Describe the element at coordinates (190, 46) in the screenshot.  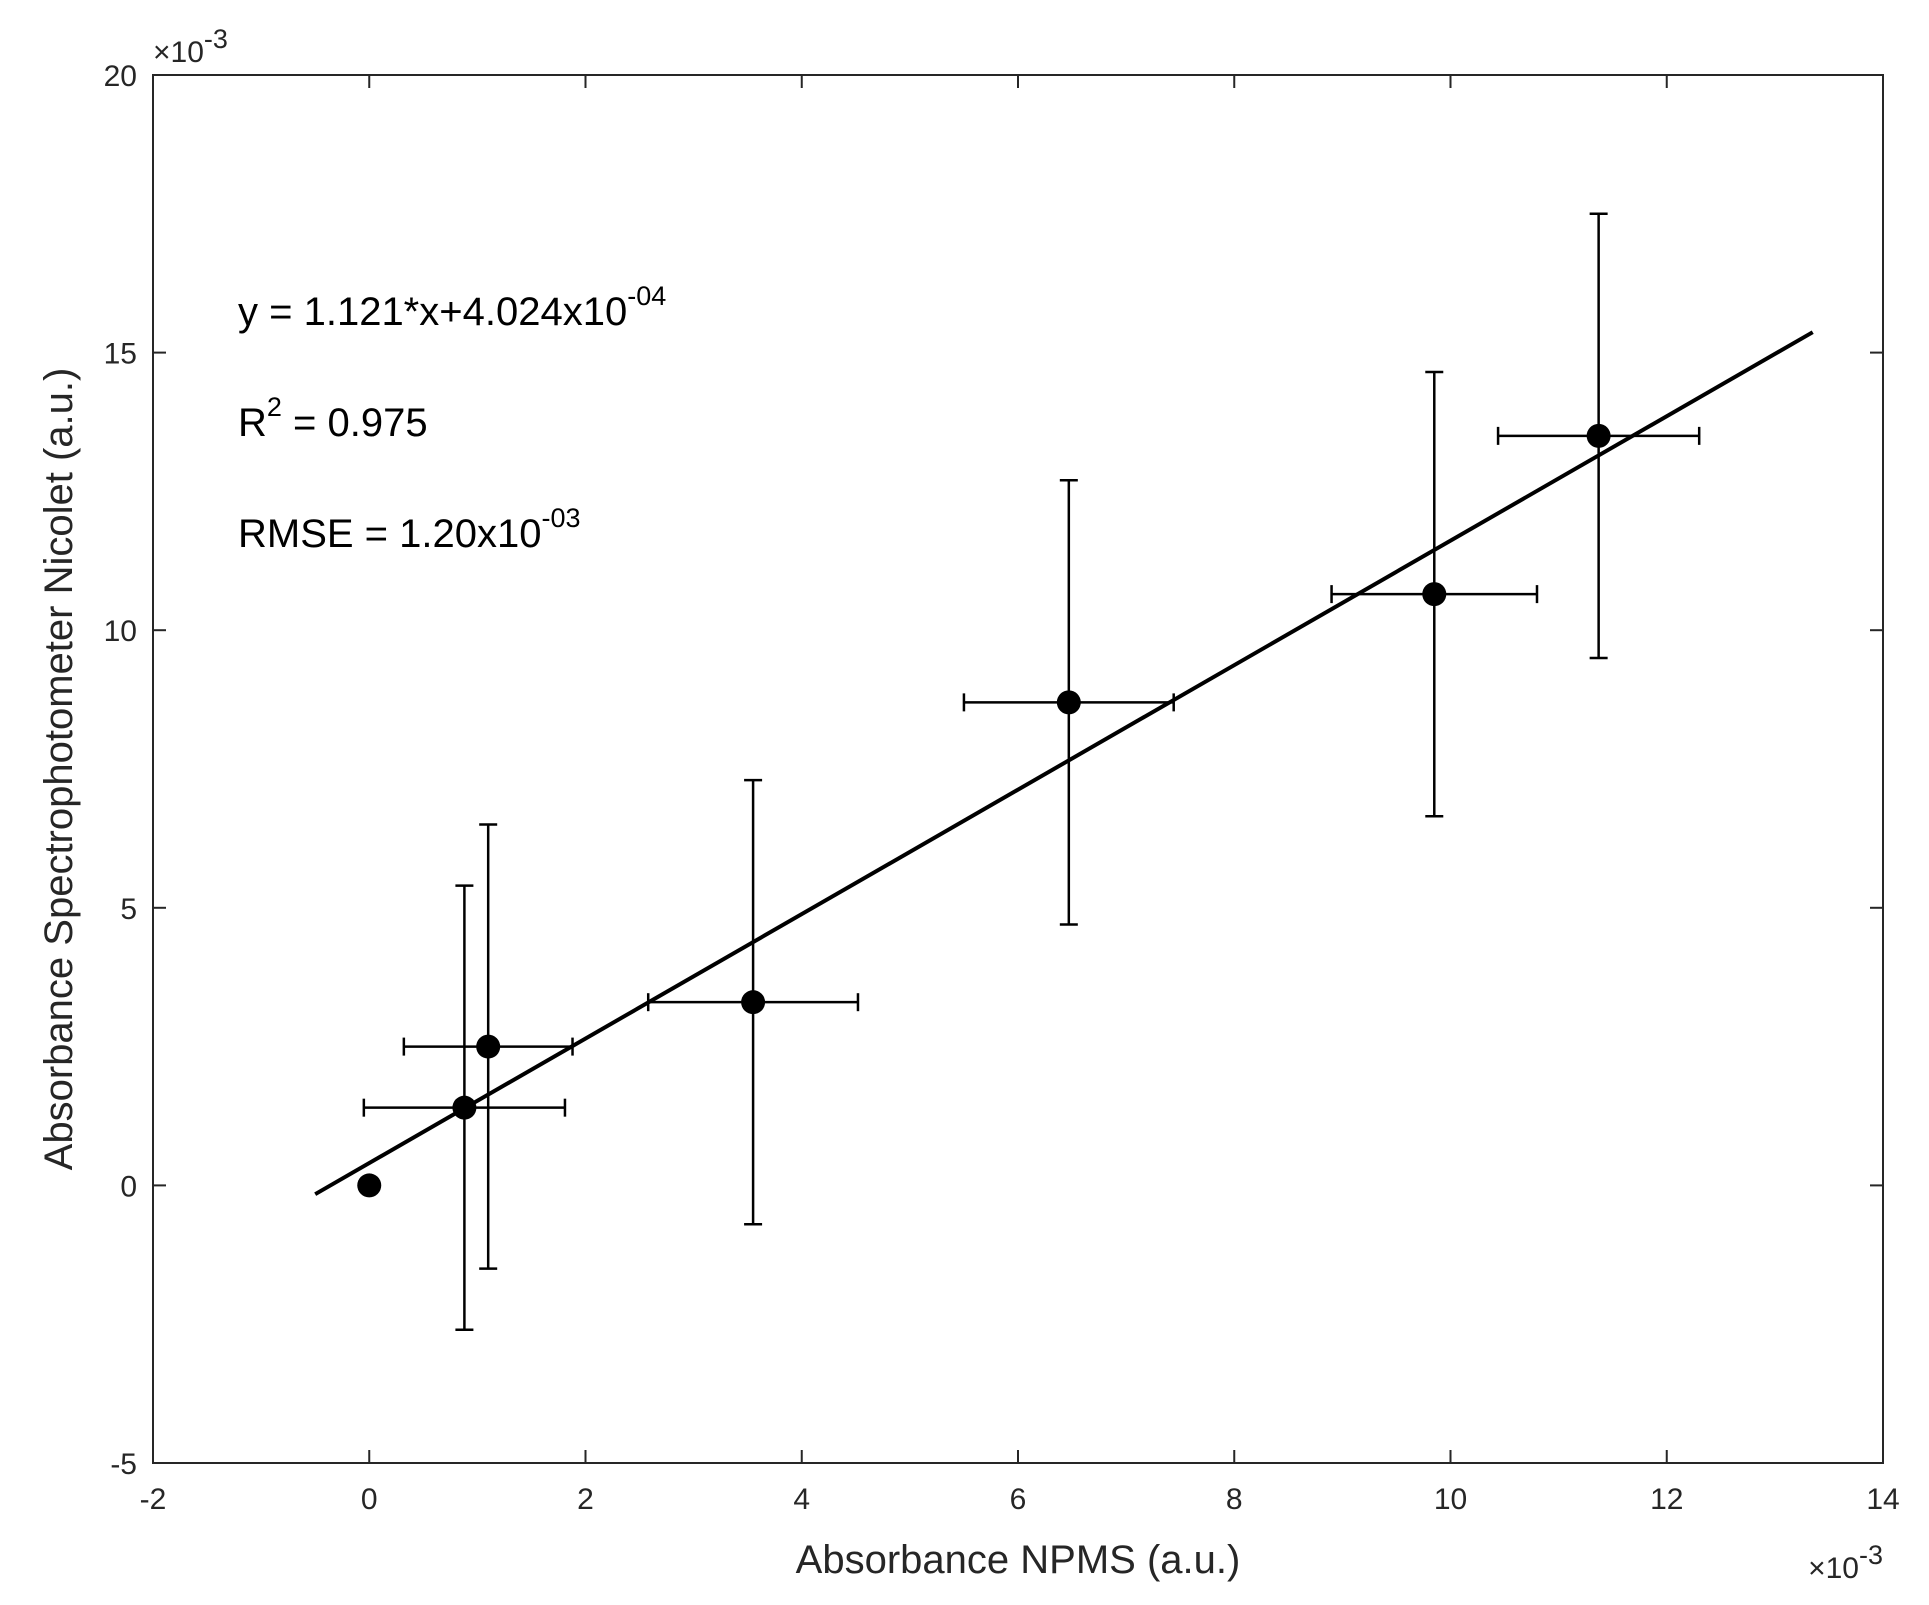
I see `y-multiplier-label: ×10⁻³` at that location.